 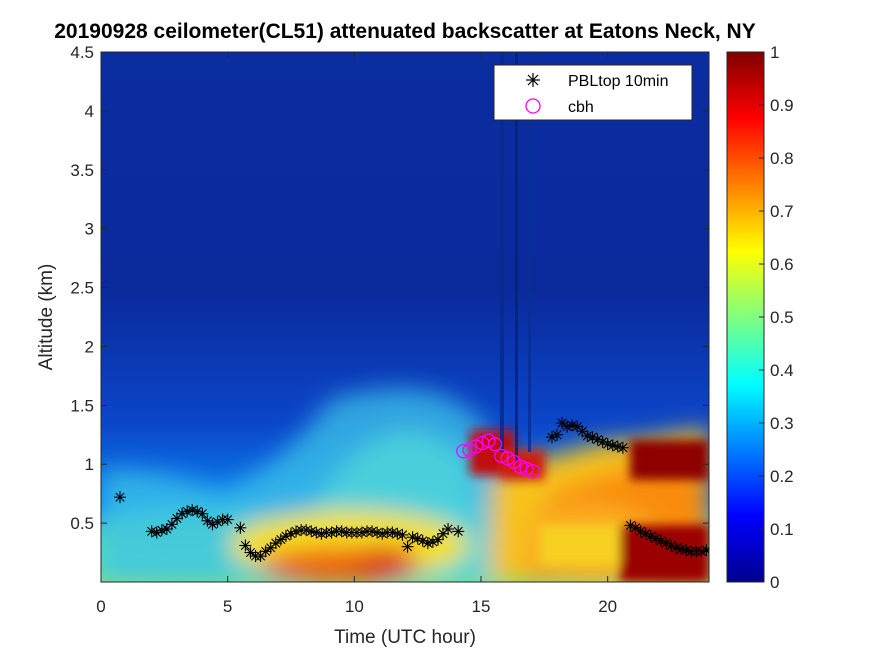 I want to click on y-tick-label: 1.5, so click(x=82, y=405).